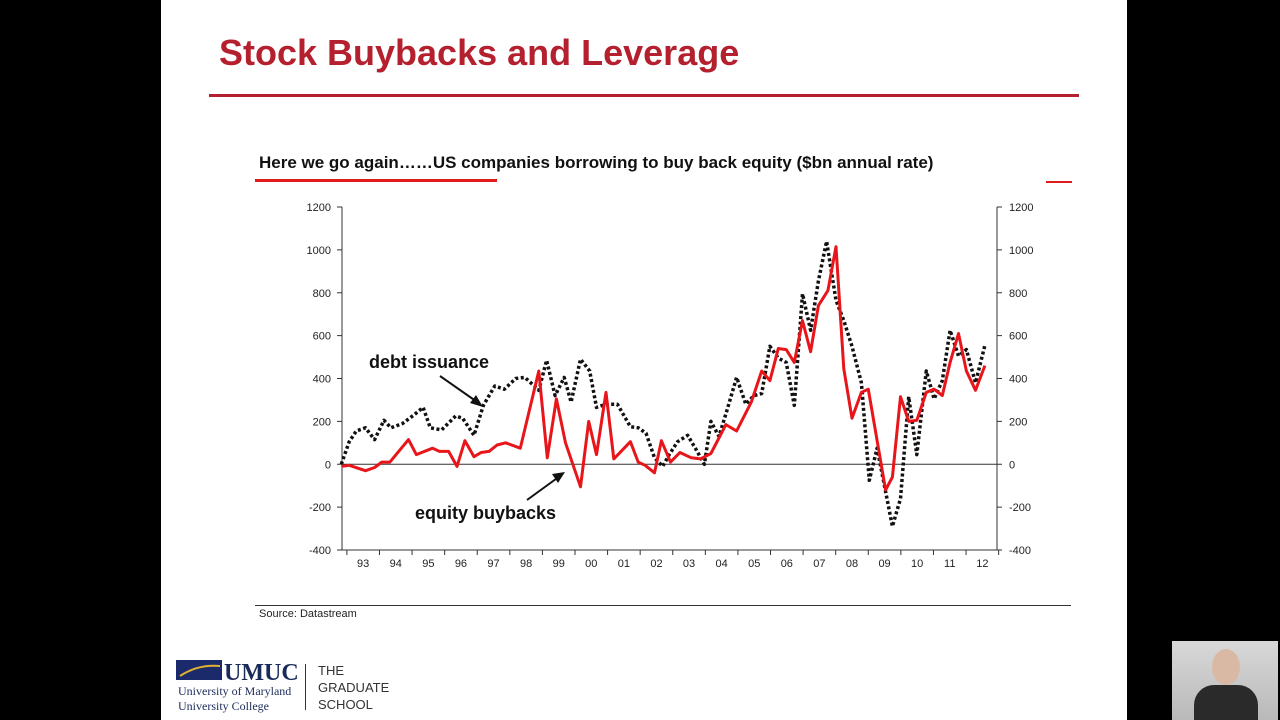 Image resolution: width=1280 pixels, height=720 pixels. What do you see at coordinates (663, 605) in the screenshot?
I see `source-divider` at bounding box center [663, 605].